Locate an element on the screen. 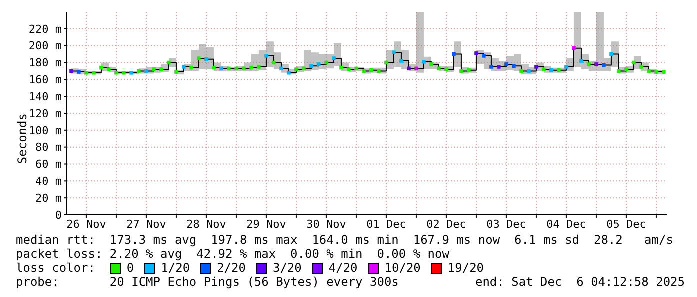 The image size is (697, 297). text: probe: 20 ICMP Echo Pings (56 Bytes) every 300s is located at coordinates (207, 282).